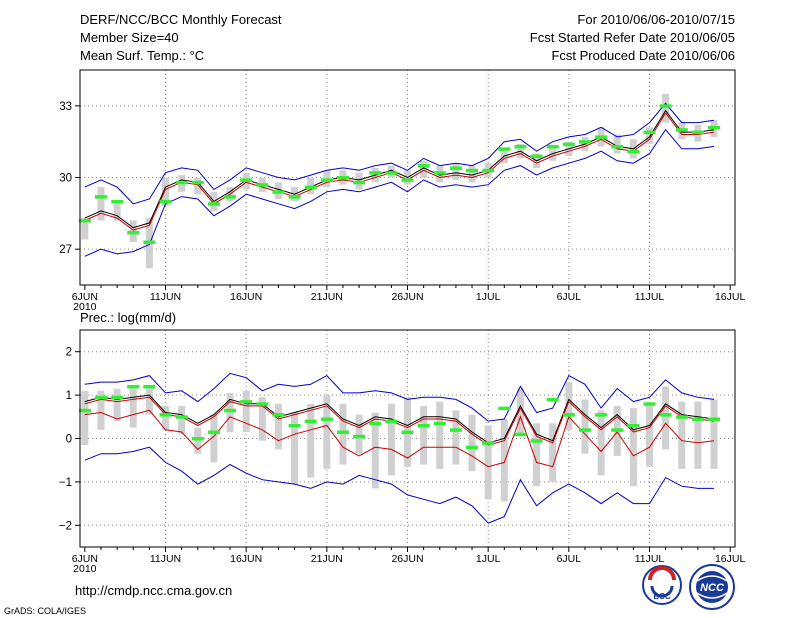  I want to click on footer-url: http://cmdp.ncc.cma.gov.cn, so click(153, 590).